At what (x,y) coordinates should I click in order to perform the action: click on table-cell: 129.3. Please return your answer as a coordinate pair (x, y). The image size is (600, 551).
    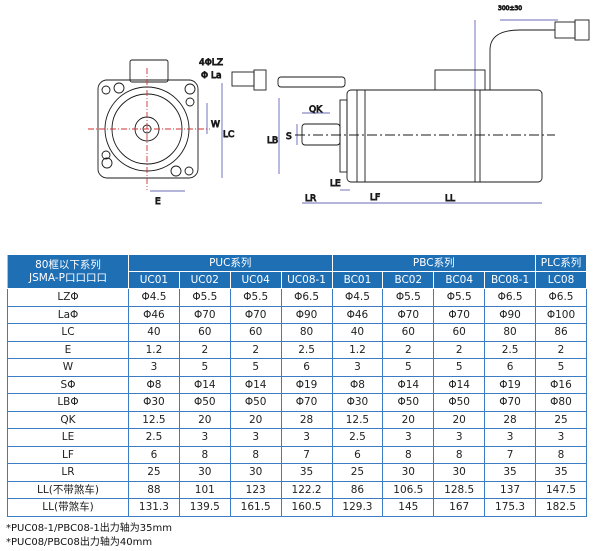
    Looking at the image, I should click on (357, 507).